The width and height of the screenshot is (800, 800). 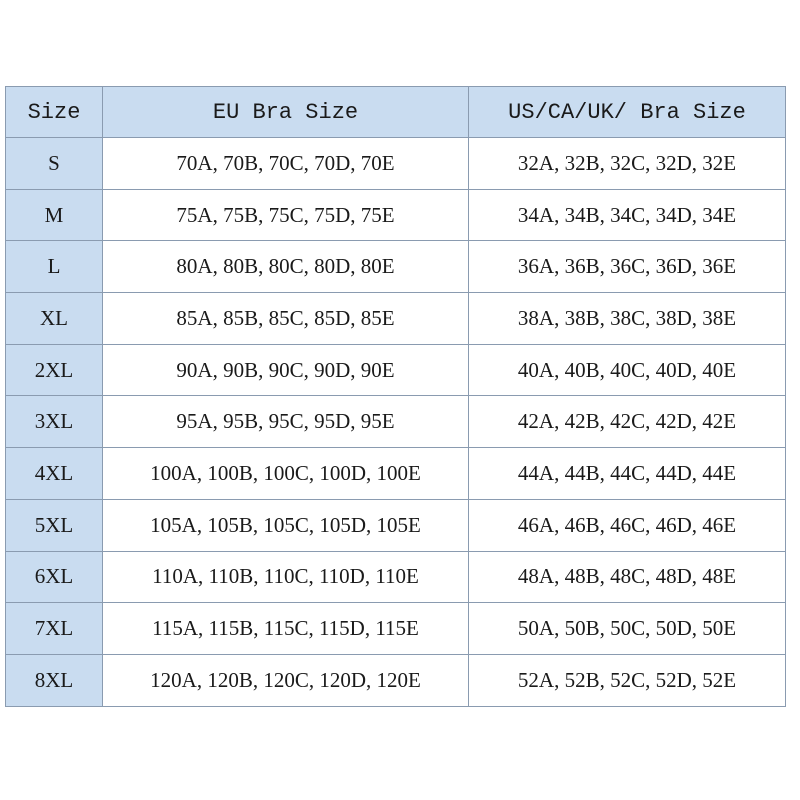 I want to click on cell: 46A, 46B, 46C, 46D, 46E, so click(x=627, y=525).